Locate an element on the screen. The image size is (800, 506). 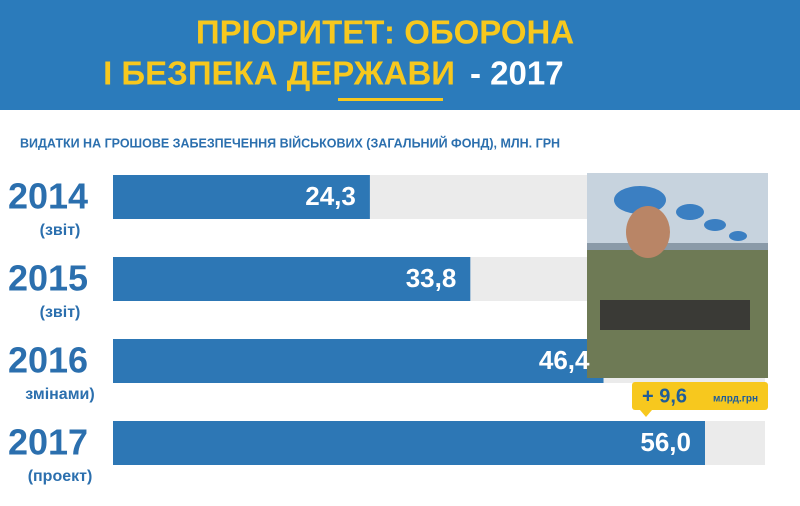
category-label: 2016 is located at coordinates (48, 360).